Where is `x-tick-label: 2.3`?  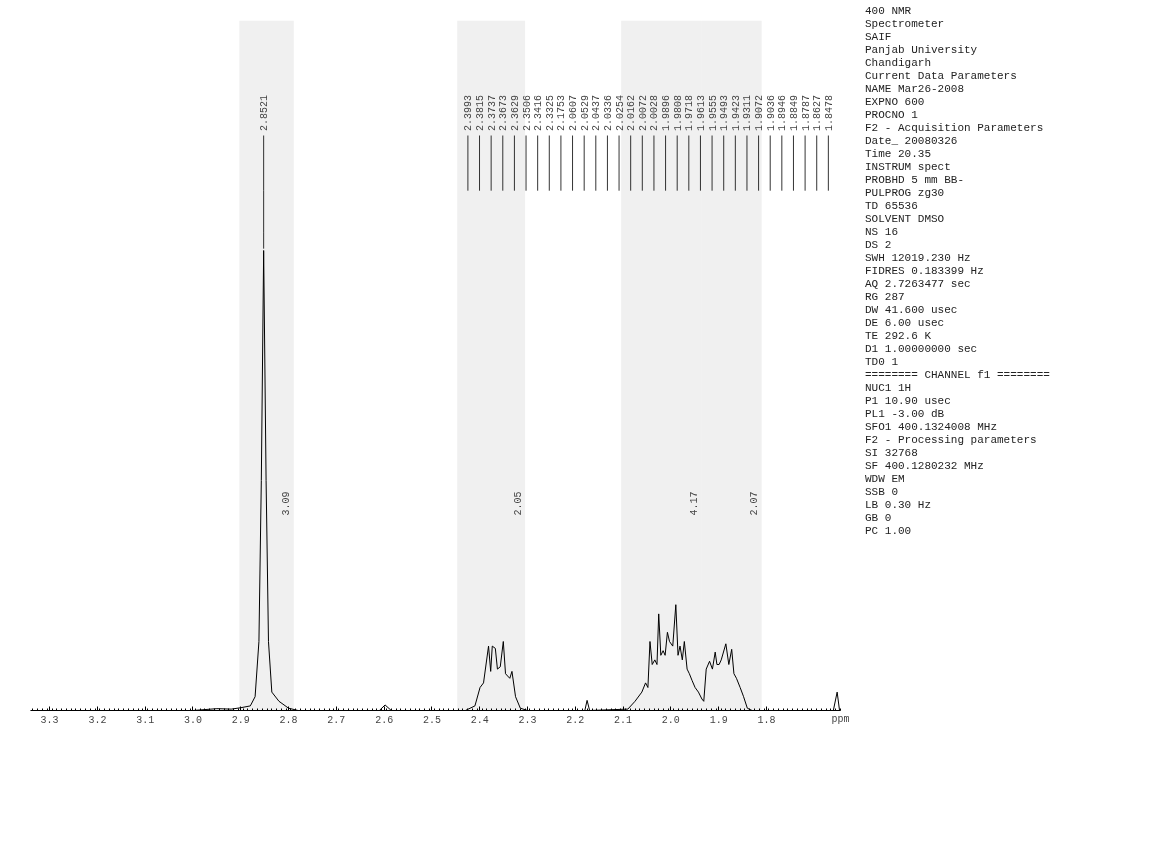
x-tick-label: 2.3 is located at coordinates (527, 720).